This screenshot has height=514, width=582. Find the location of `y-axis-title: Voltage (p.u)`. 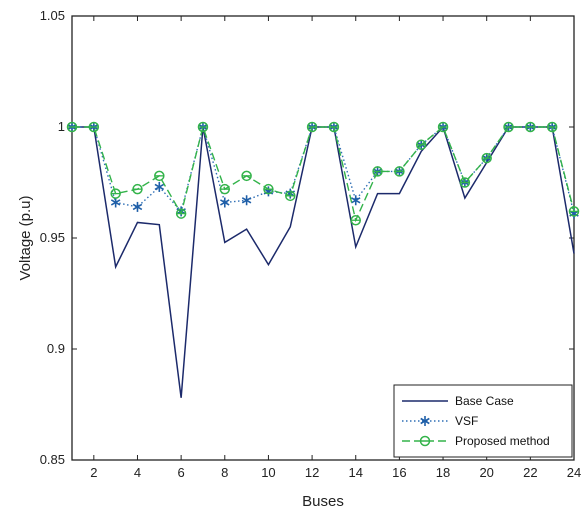

y-axis-title: Voltage (p.u) is located at coordinates (25, 237).